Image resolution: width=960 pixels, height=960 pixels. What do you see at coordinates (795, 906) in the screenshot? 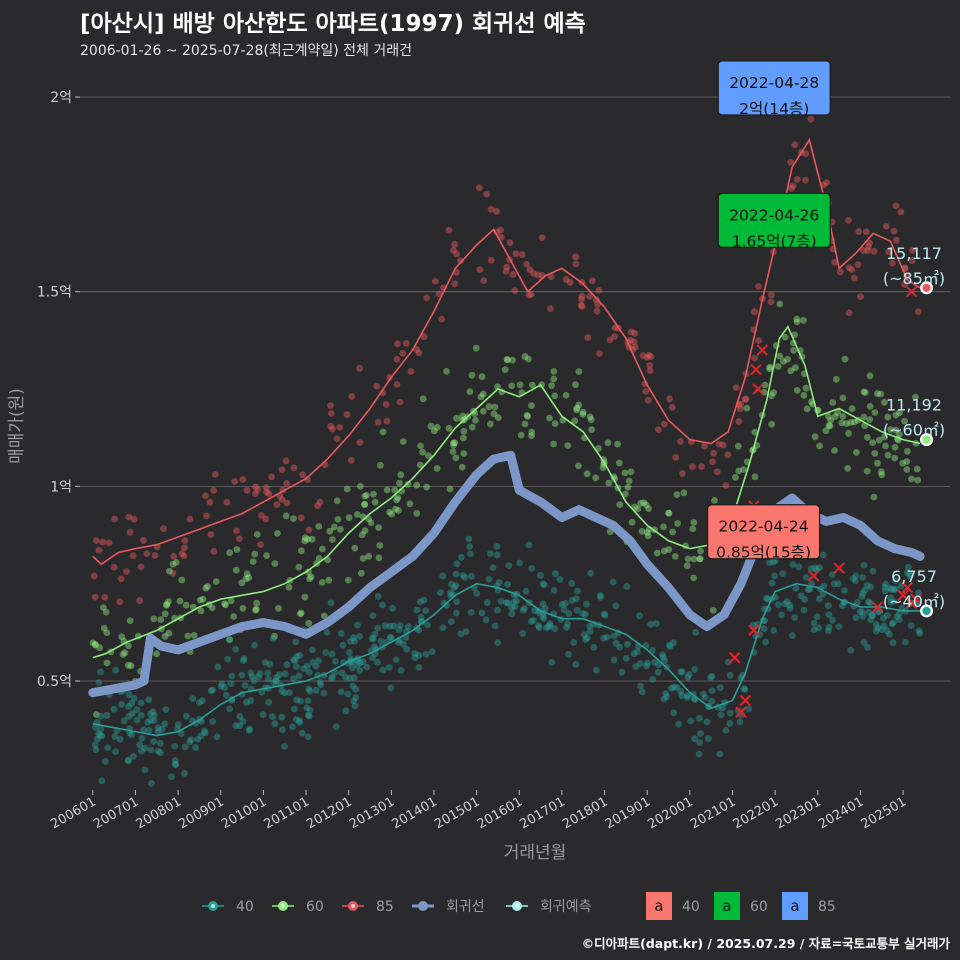
I see `legend-box-swatch` at bounding box center [795, 906].